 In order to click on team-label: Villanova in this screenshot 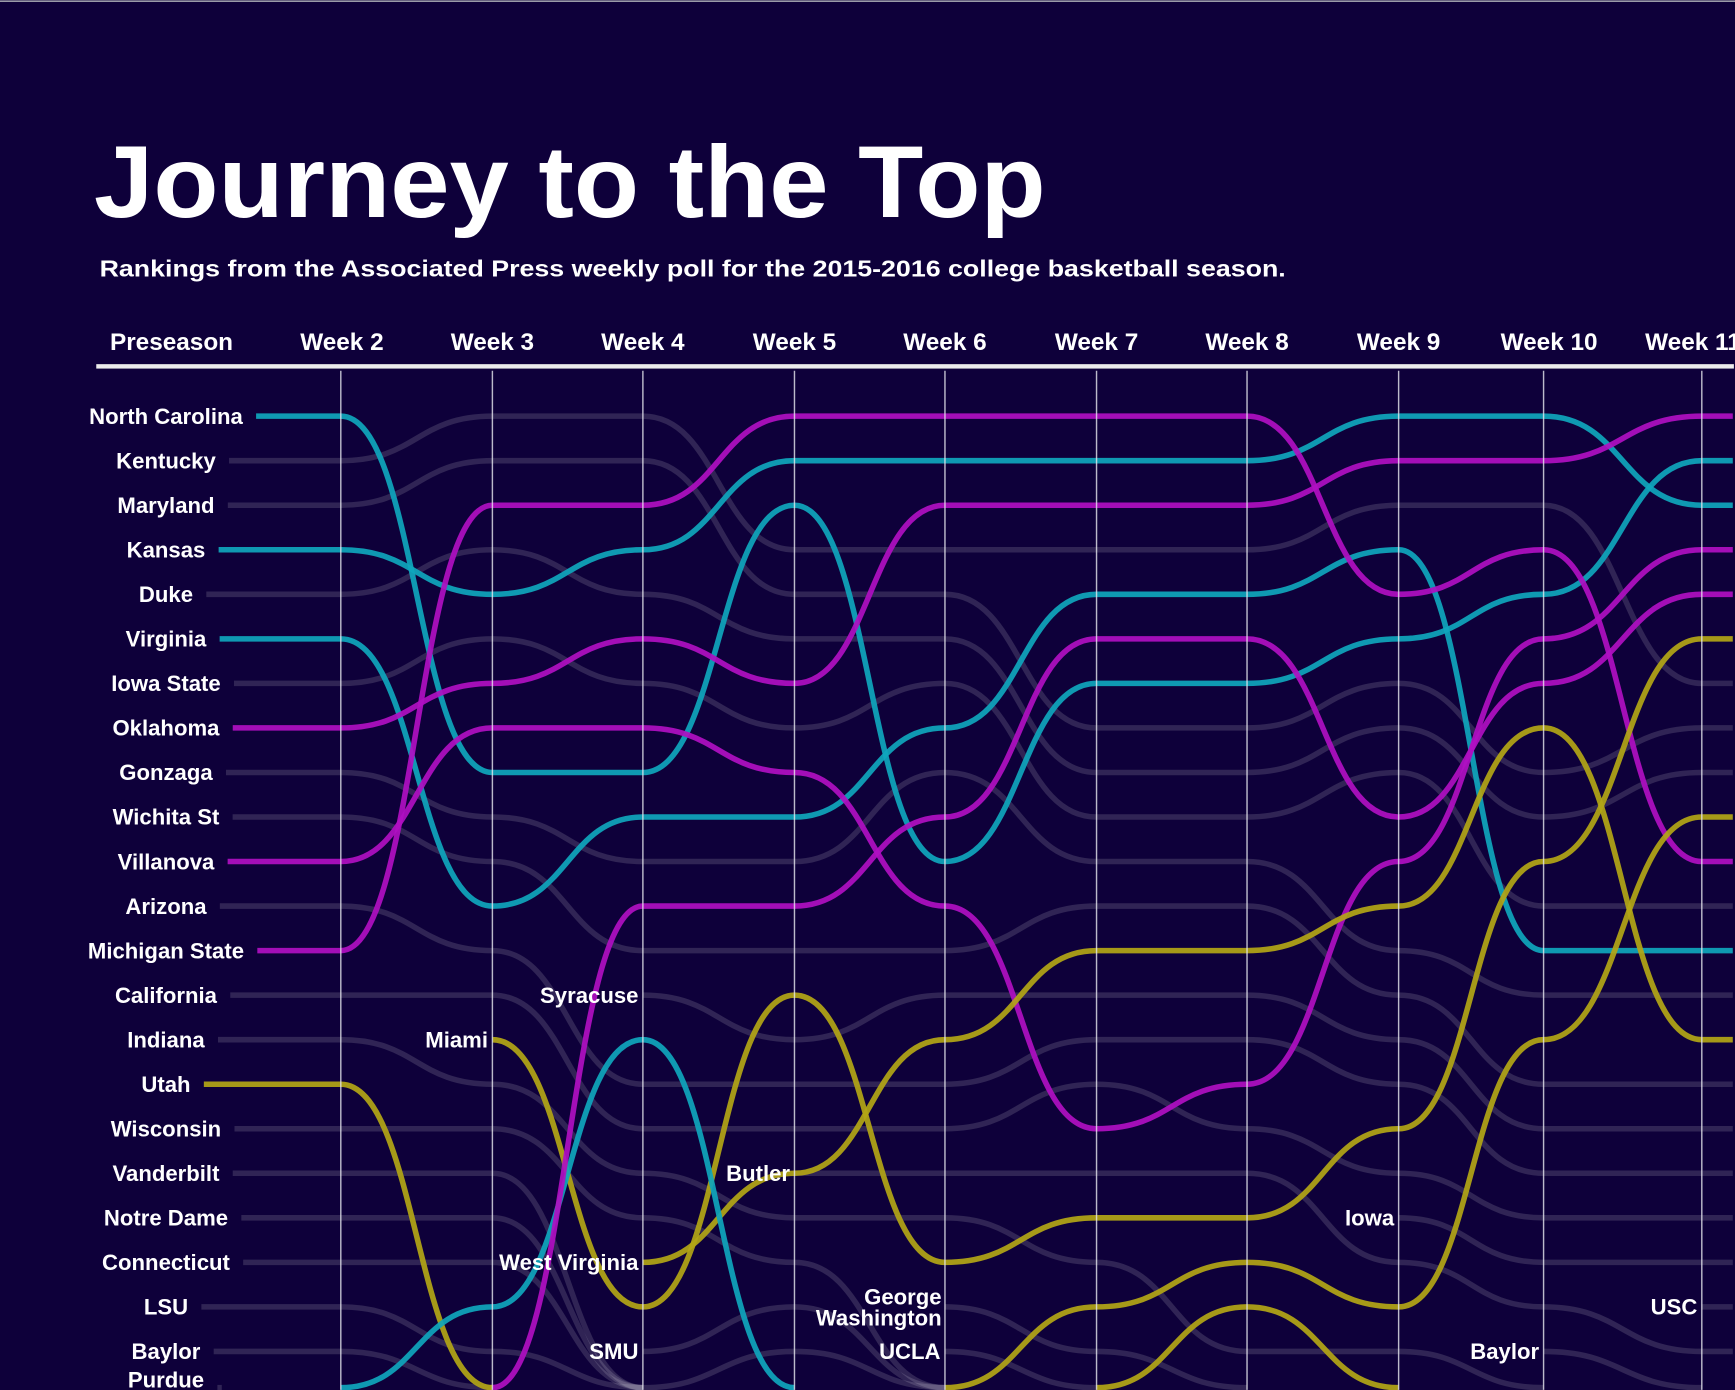, I will do `click(166, 861)`.